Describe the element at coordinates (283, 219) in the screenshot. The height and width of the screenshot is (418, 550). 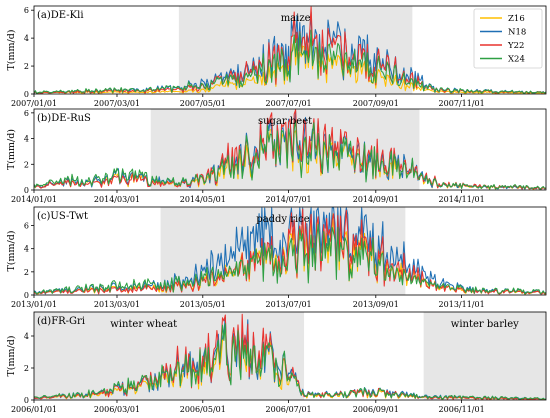
I see `season-label: paddy rice` at that location.